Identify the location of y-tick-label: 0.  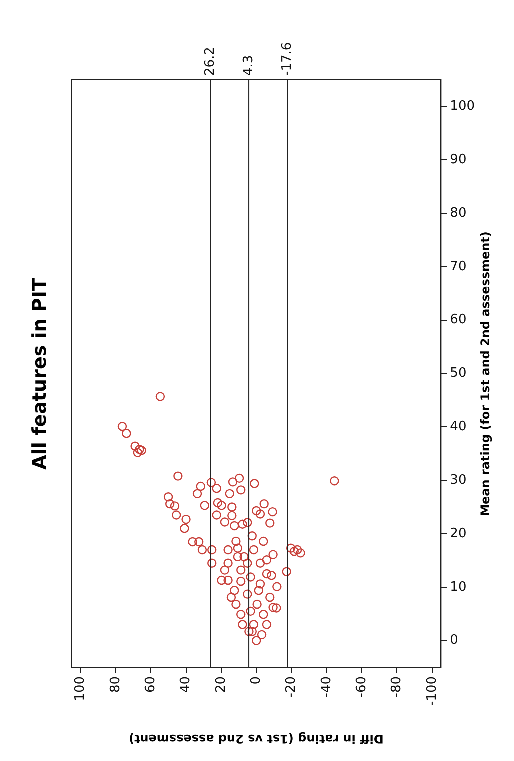
(454, 640).